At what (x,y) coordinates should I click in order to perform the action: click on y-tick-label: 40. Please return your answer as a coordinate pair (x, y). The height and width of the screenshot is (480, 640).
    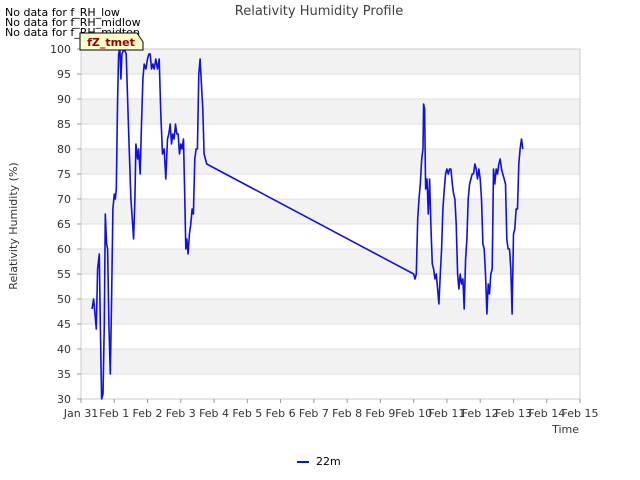
    Looking at the image, I should click on (64, 349).